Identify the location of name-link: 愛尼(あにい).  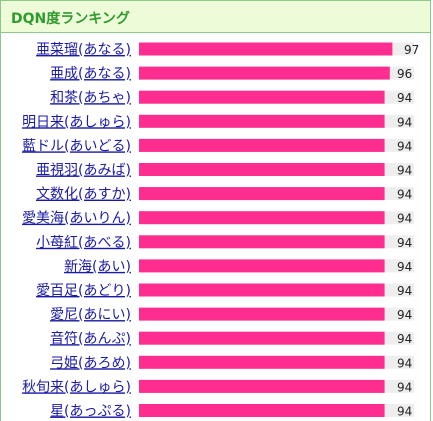
(90, 315).